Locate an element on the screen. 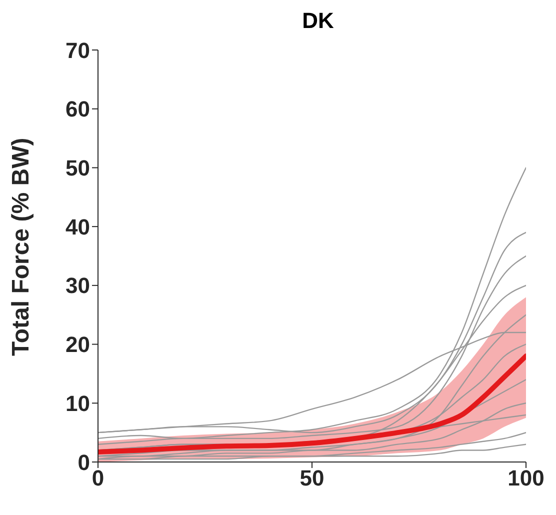 This screenshot has width=556, height=515. x-tick-label: 50 is located at coordinates (312, 478).